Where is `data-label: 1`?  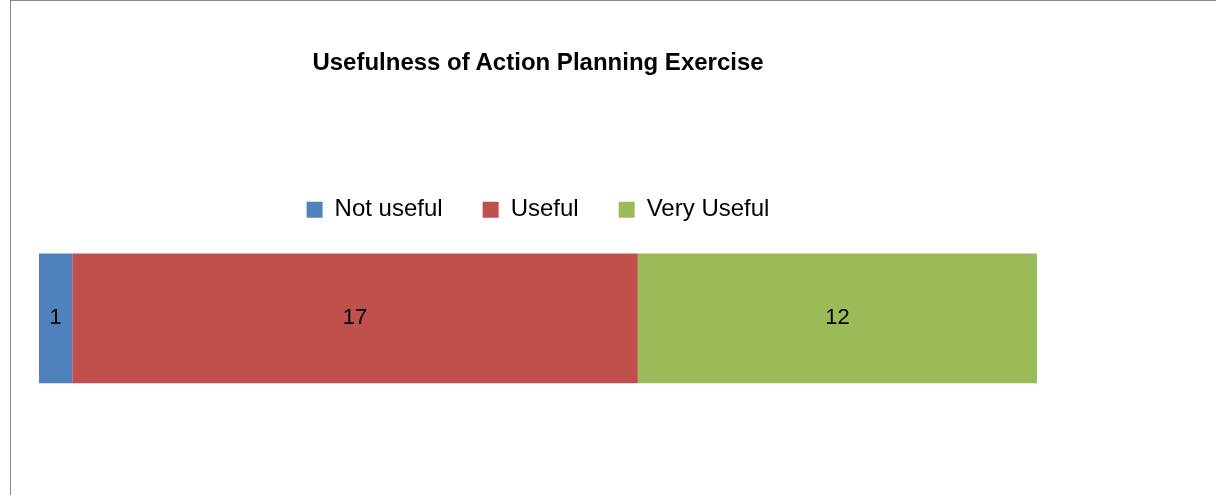
data-label: 1 is located at coordinates (55, 317).